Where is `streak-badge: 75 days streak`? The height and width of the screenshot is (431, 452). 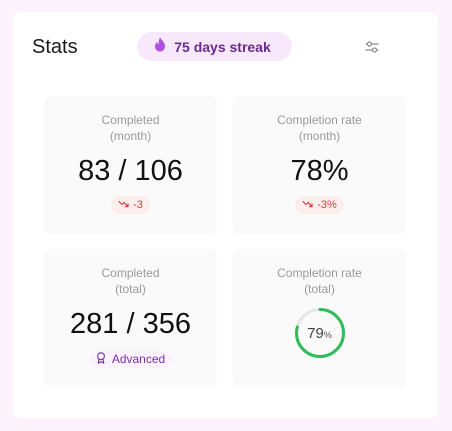 streak-badge: 75 days streak is located at coordinates (214, 46).